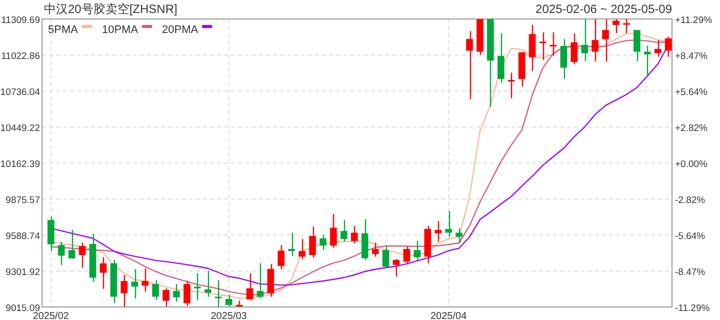  I want to click on y-tick-label: 9875.57, so click(23, 200).